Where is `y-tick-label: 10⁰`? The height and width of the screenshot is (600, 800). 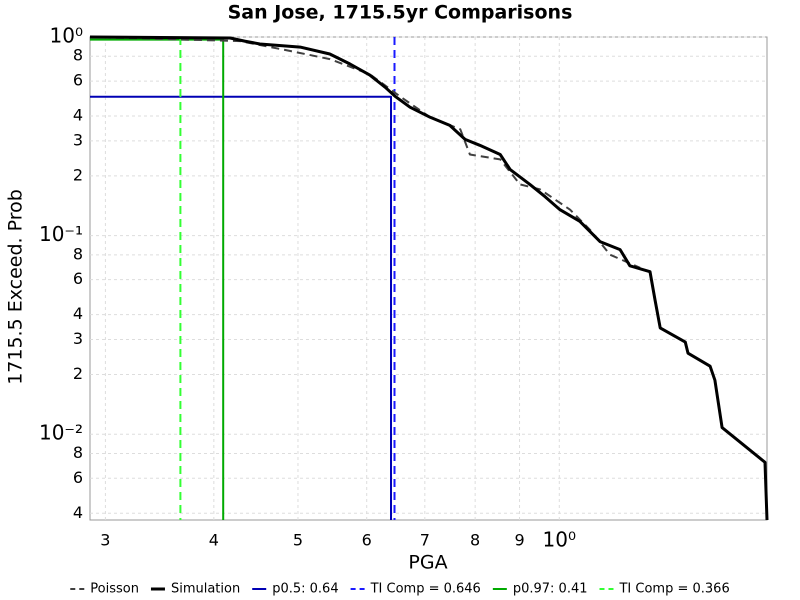
y-tick-label: 10⁰ is located at coordinates (66, 36).